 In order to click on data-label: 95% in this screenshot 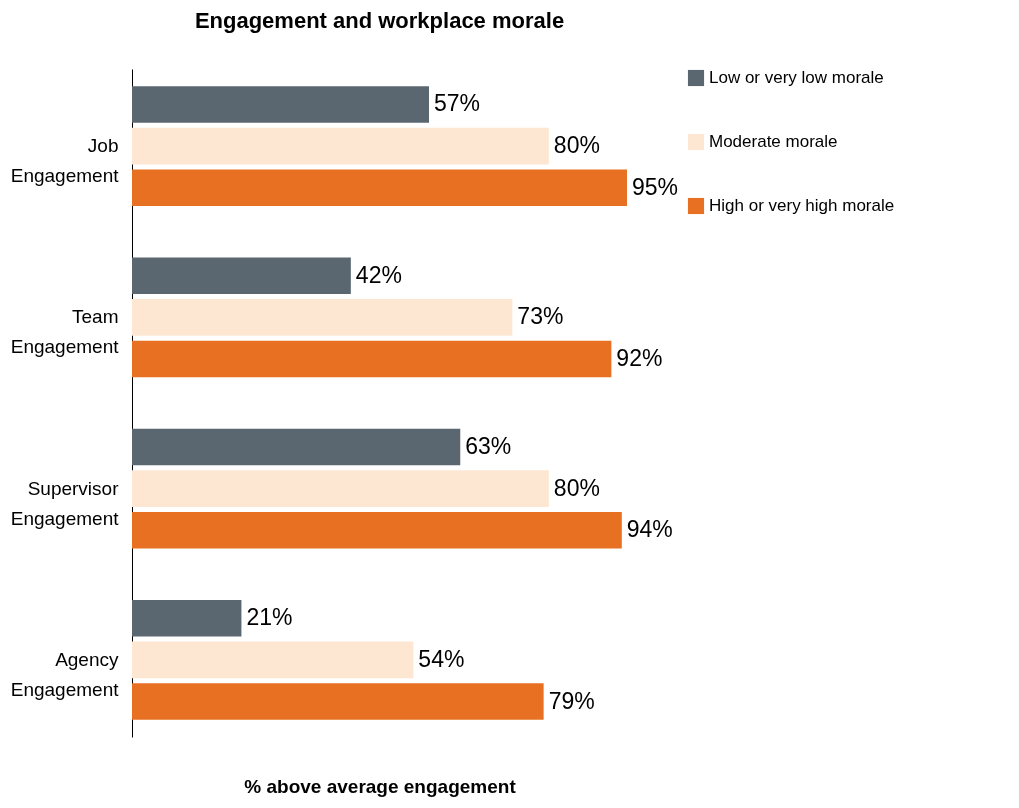, I will do `click(655, 186)`.